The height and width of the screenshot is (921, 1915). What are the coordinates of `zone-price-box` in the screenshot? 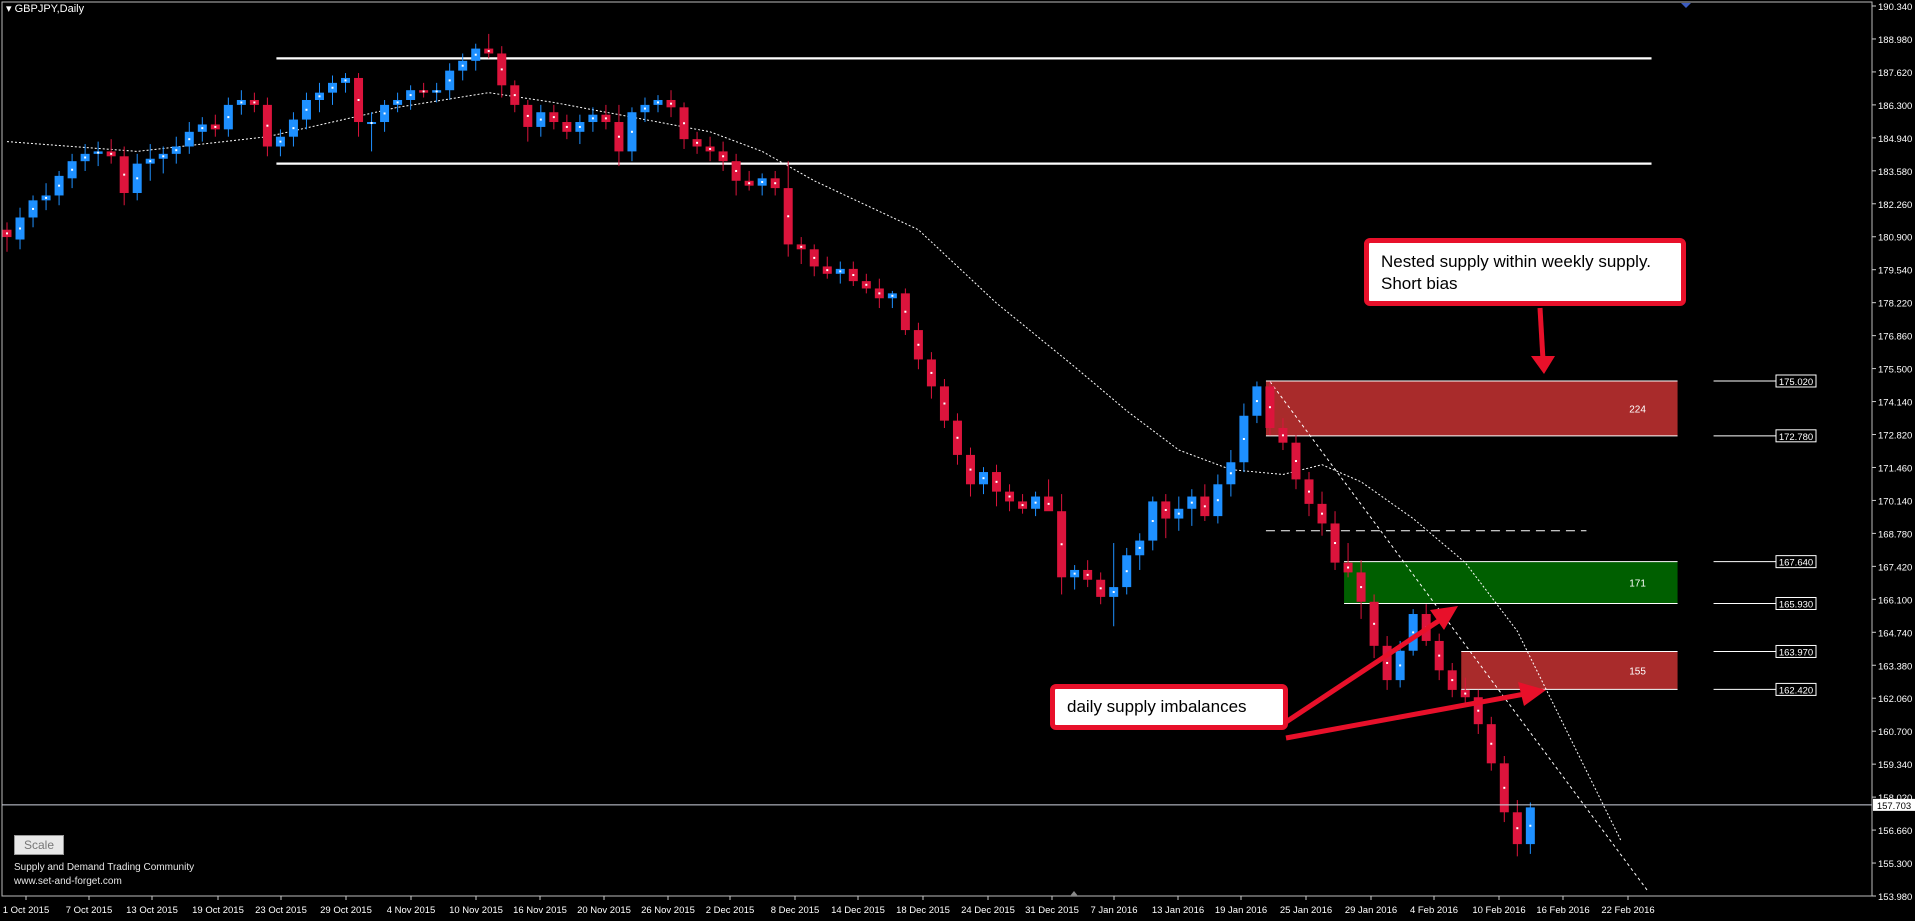 It's located at (1796, 689).